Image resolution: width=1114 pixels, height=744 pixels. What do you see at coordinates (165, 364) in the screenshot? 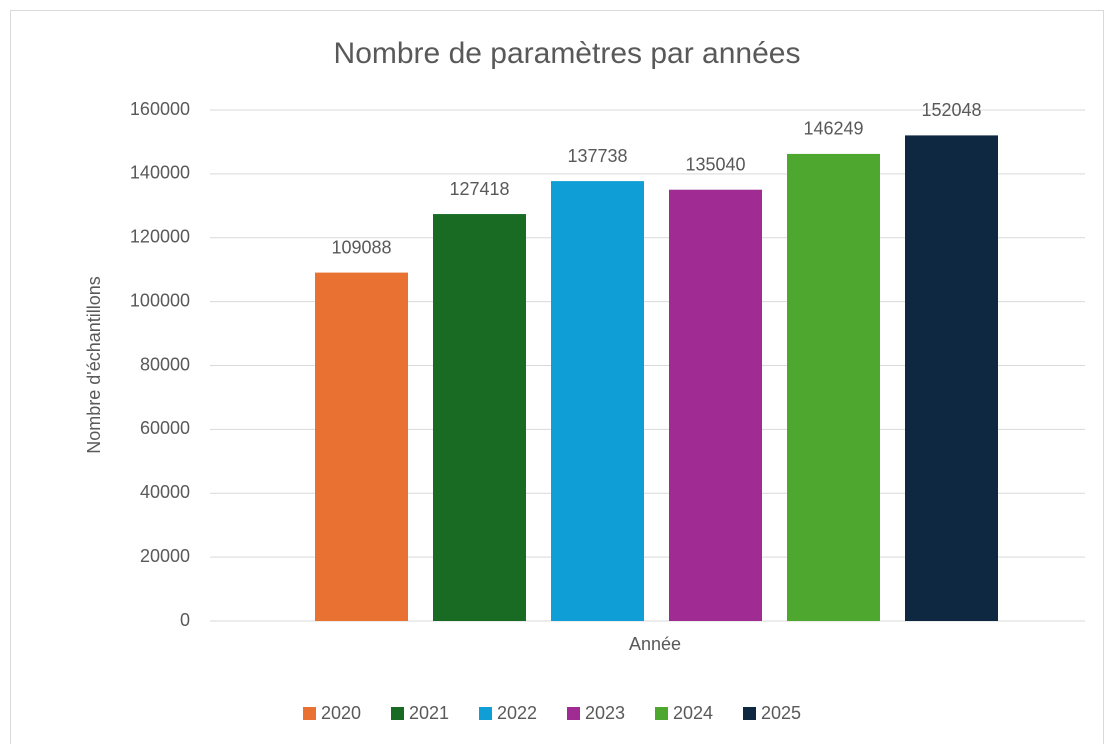
I see `y-tick-label: 80000` at bounding box center [165, 364].